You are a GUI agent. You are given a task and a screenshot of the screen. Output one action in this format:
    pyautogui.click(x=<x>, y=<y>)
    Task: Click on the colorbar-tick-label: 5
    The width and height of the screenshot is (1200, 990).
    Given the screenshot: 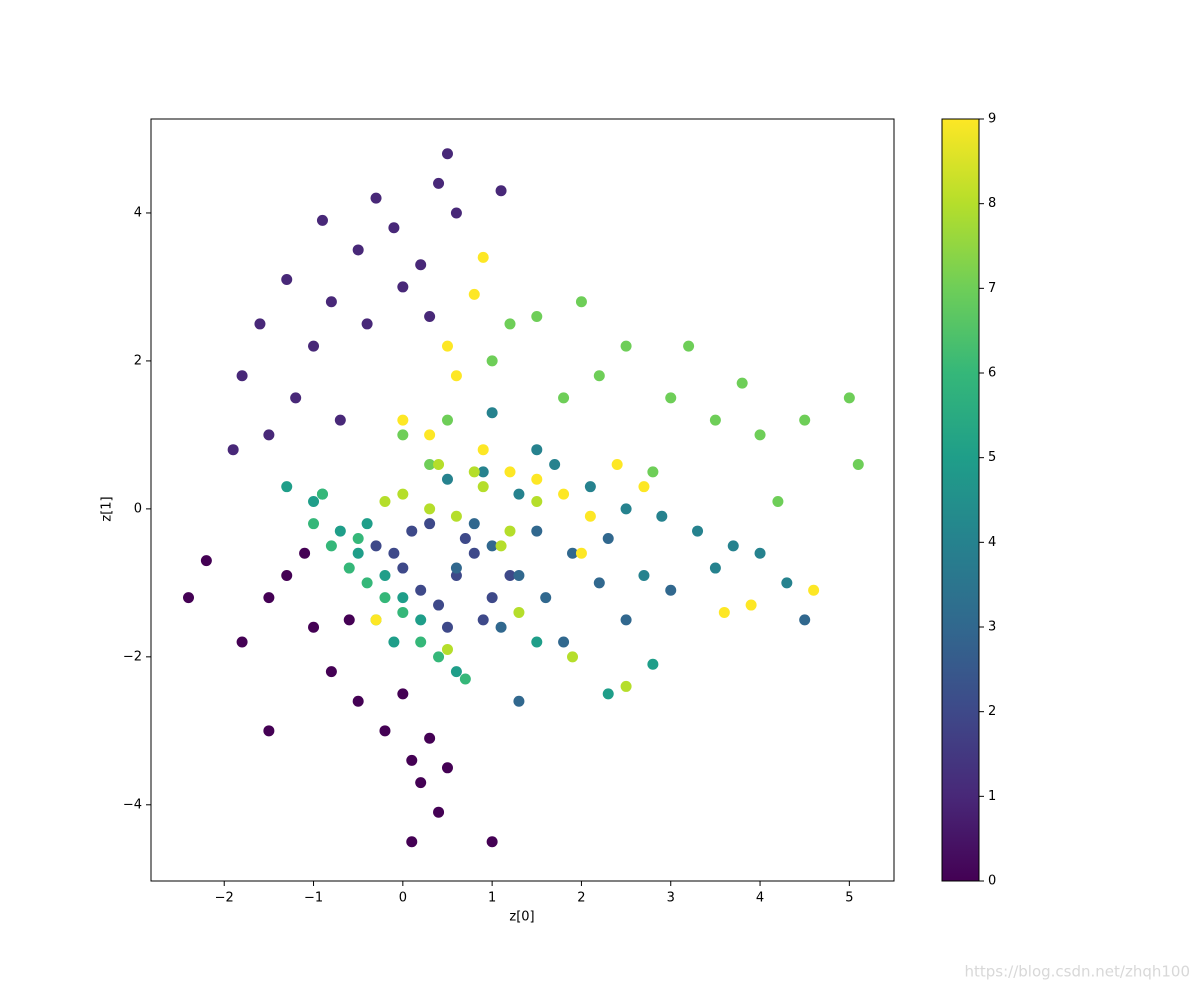 What is the action you would take?
    pyautogui.click(x=992, y=457)
    